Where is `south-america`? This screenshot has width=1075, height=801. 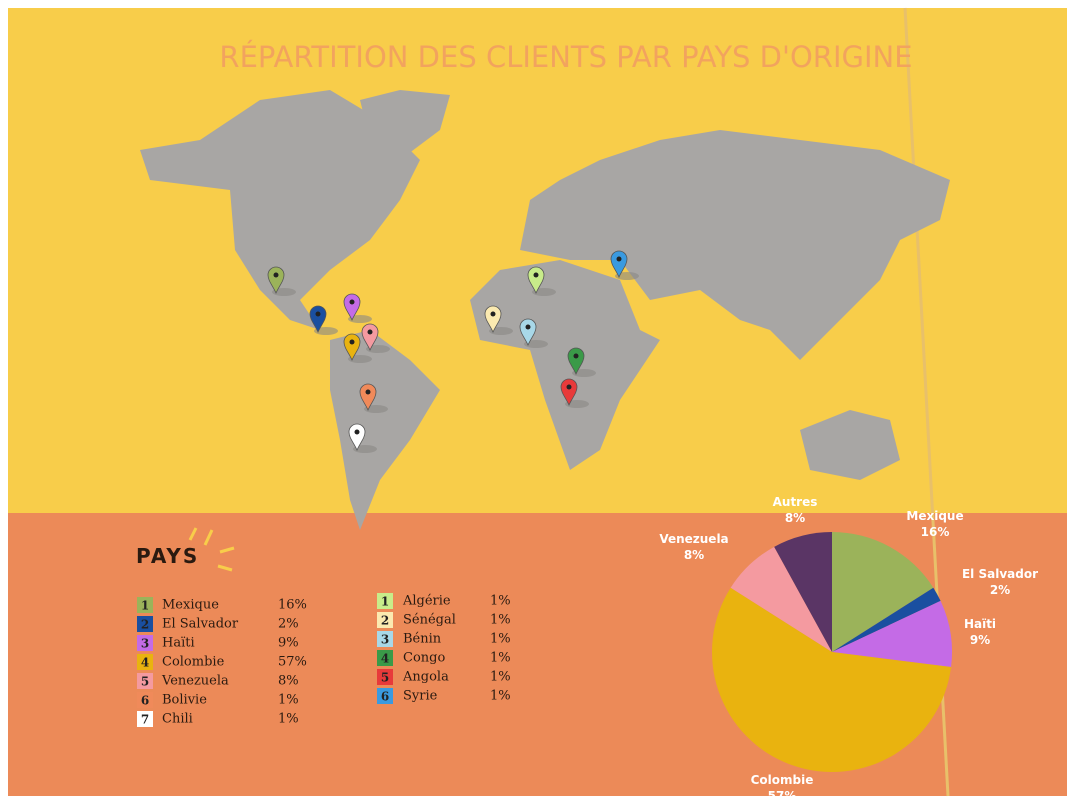
south-america is located at coordinates (385, 430).